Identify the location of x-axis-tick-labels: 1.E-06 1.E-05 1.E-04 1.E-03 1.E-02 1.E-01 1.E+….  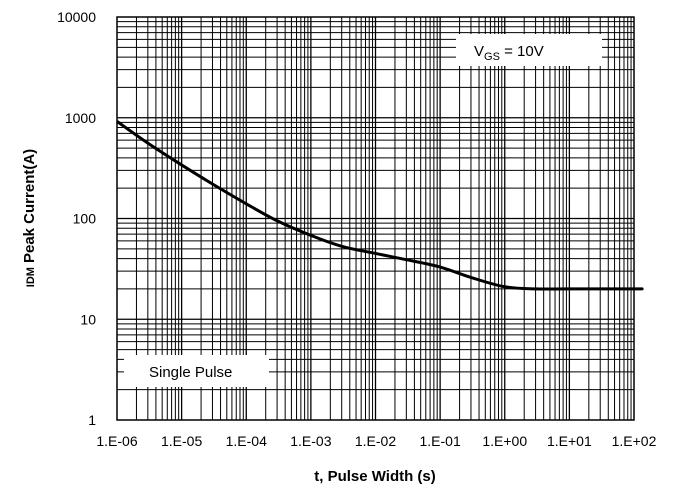
(376, 441).